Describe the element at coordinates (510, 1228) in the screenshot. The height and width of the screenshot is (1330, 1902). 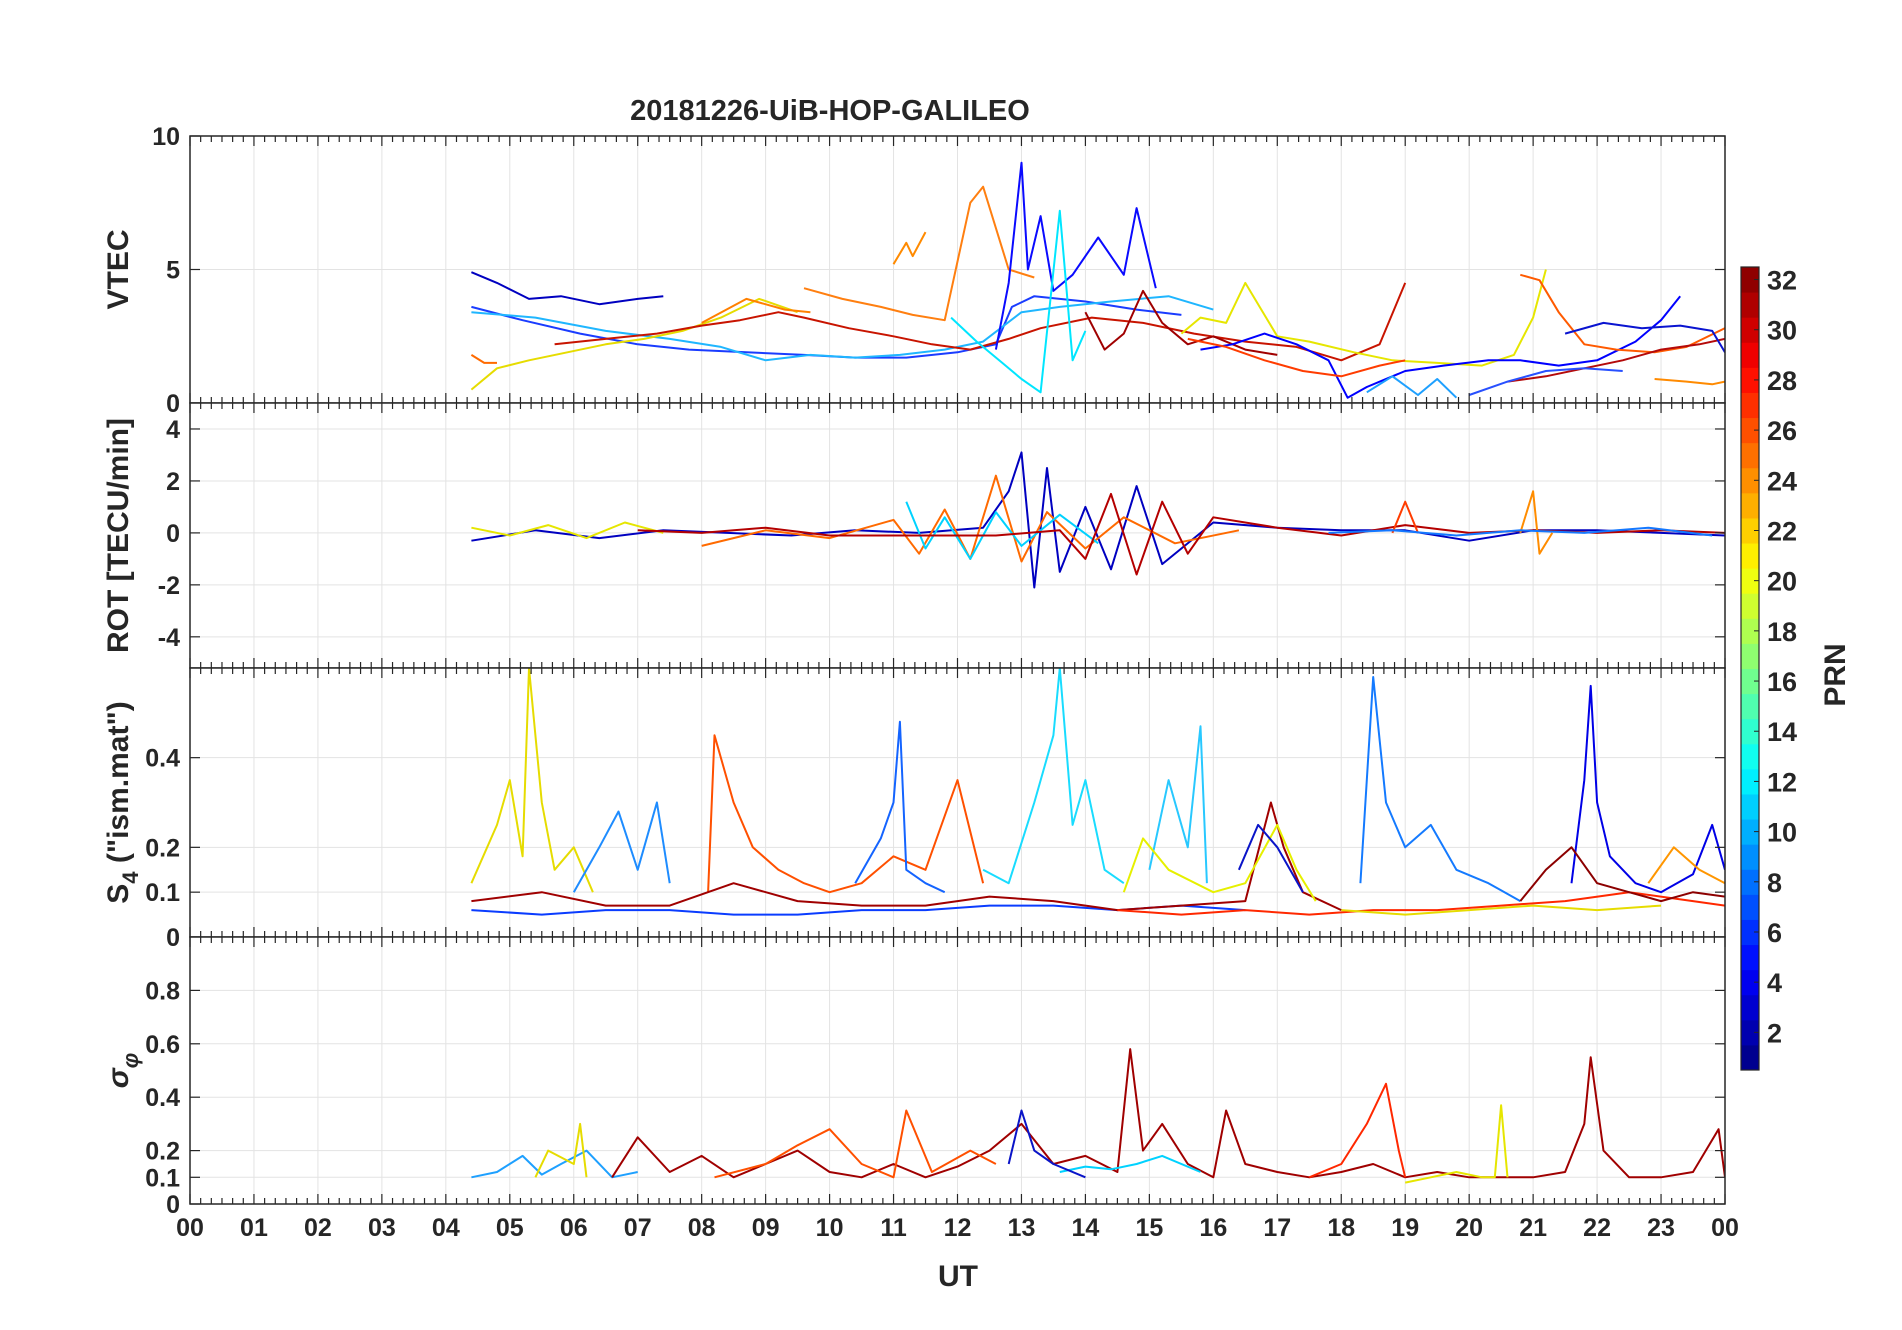
I see `x-tick-label: 05` at that location.